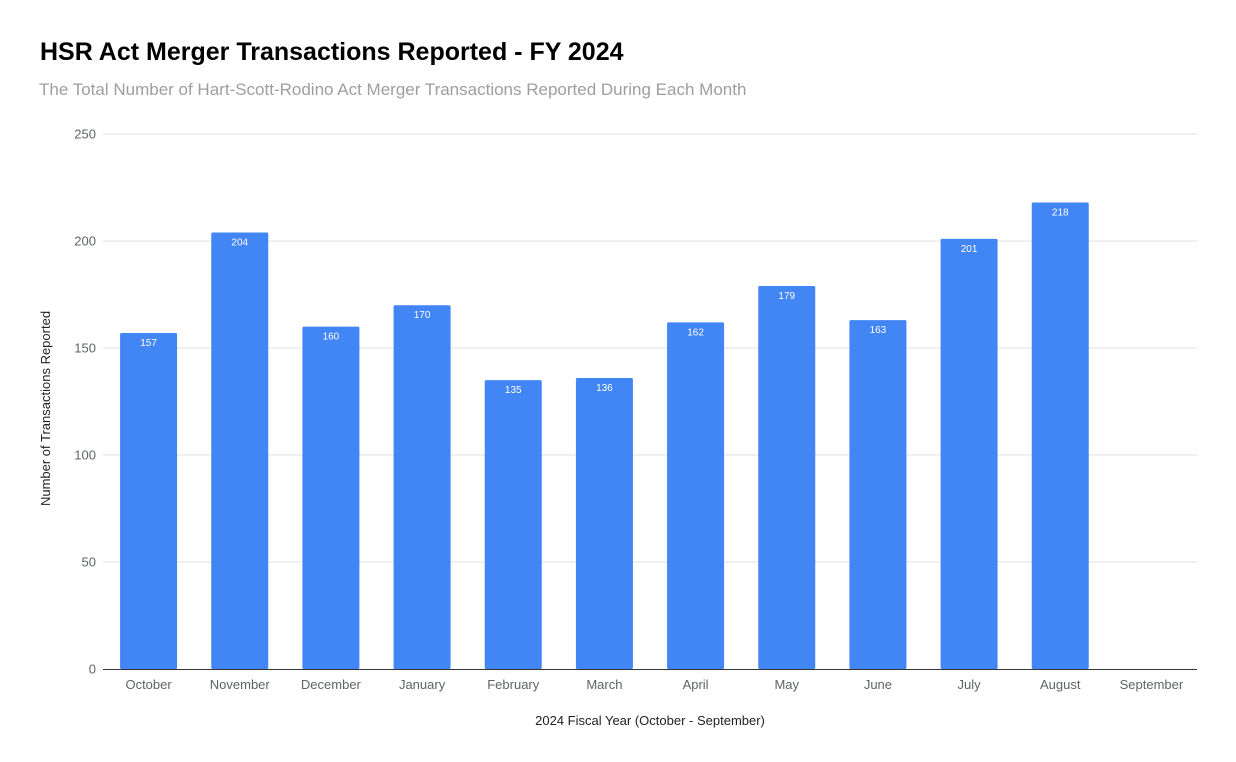 This screenshot has width=1236, height=762. I want to click on data-label: 204, so click(239, 242).